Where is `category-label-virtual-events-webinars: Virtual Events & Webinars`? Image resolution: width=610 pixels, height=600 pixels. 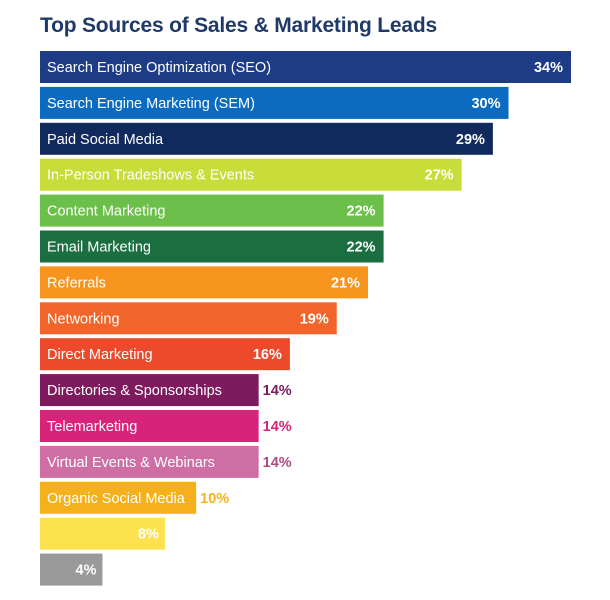 category-label-virtual-events-webinars: Virtual Events & Webinars is located at coordinates (131, 463).